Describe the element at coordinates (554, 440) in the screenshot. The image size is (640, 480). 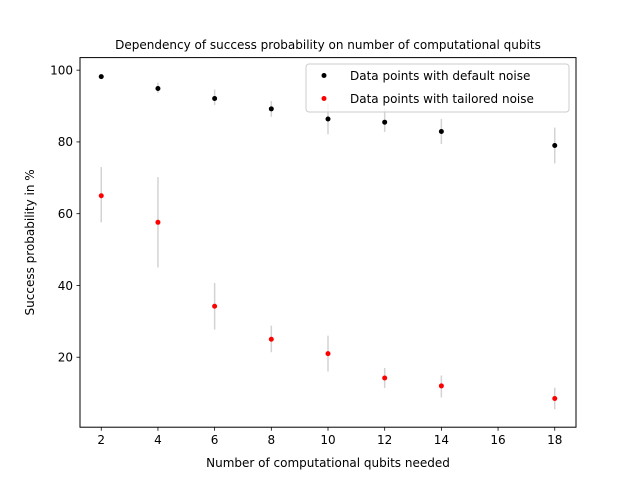
I see `x-tick-label: 18` at that location.